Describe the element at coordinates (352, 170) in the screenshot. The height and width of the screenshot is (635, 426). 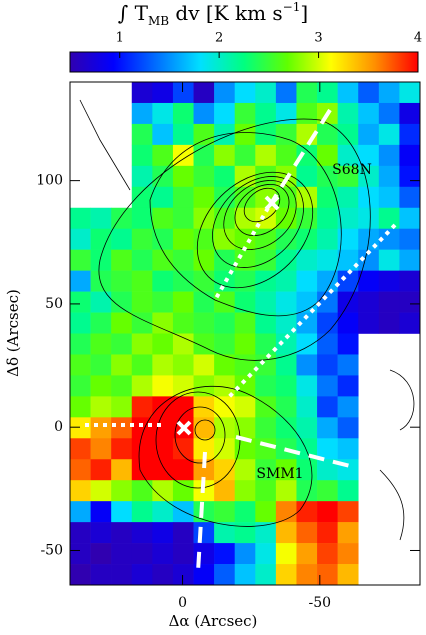
I see `annotation: S68N` at that location.